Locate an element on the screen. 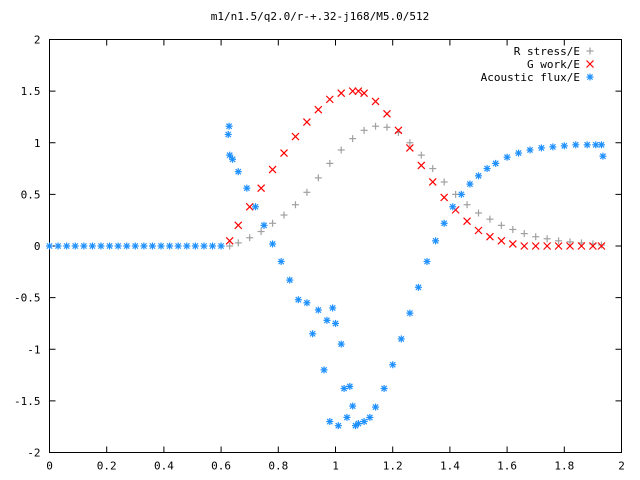 The width and height of the screenshot is (640, 480). y-tick-label: 2 is located at coordinates (37, 40).